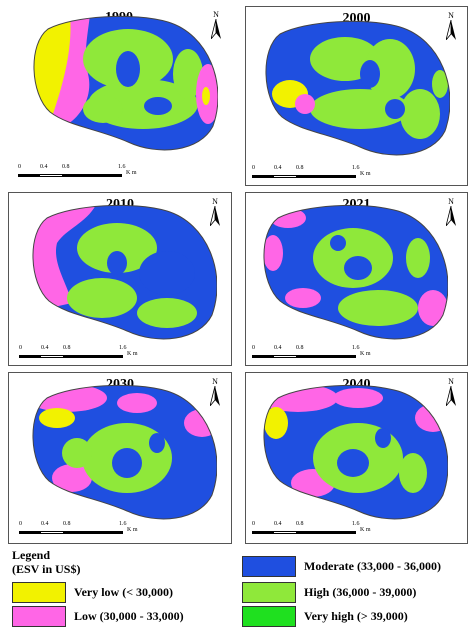 The image size is (474, 631). What do you see at coordinates (98, 616) in the screenshot?
I see `legend-item-low: Low (30,000 - 33,000)` at bounding box center [98, 616].